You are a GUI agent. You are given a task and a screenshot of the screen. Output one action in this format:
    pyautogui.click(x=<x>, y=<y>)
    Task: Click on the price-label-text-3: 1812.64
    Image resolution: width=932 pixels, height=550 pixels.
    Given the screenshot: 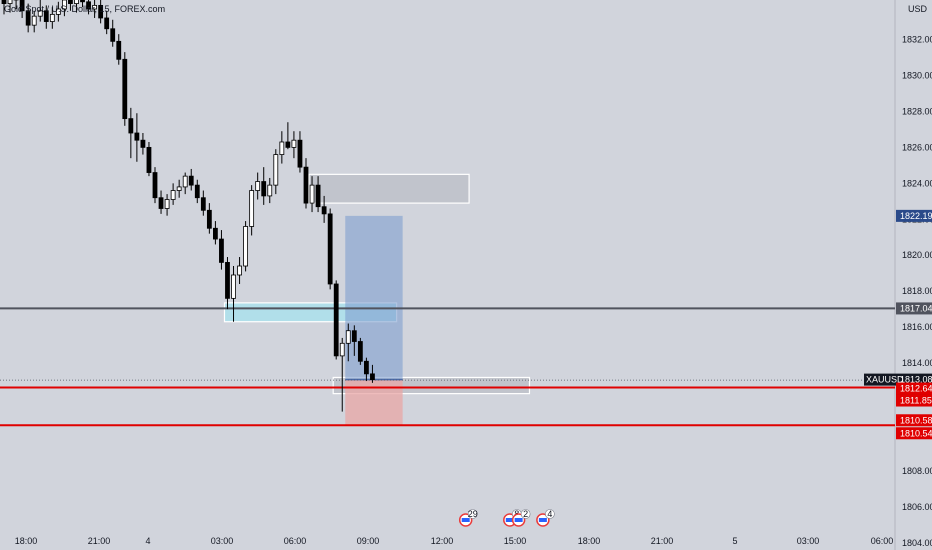 What is the action you would take?
    pyautogui.click(x=916, y=389)
    